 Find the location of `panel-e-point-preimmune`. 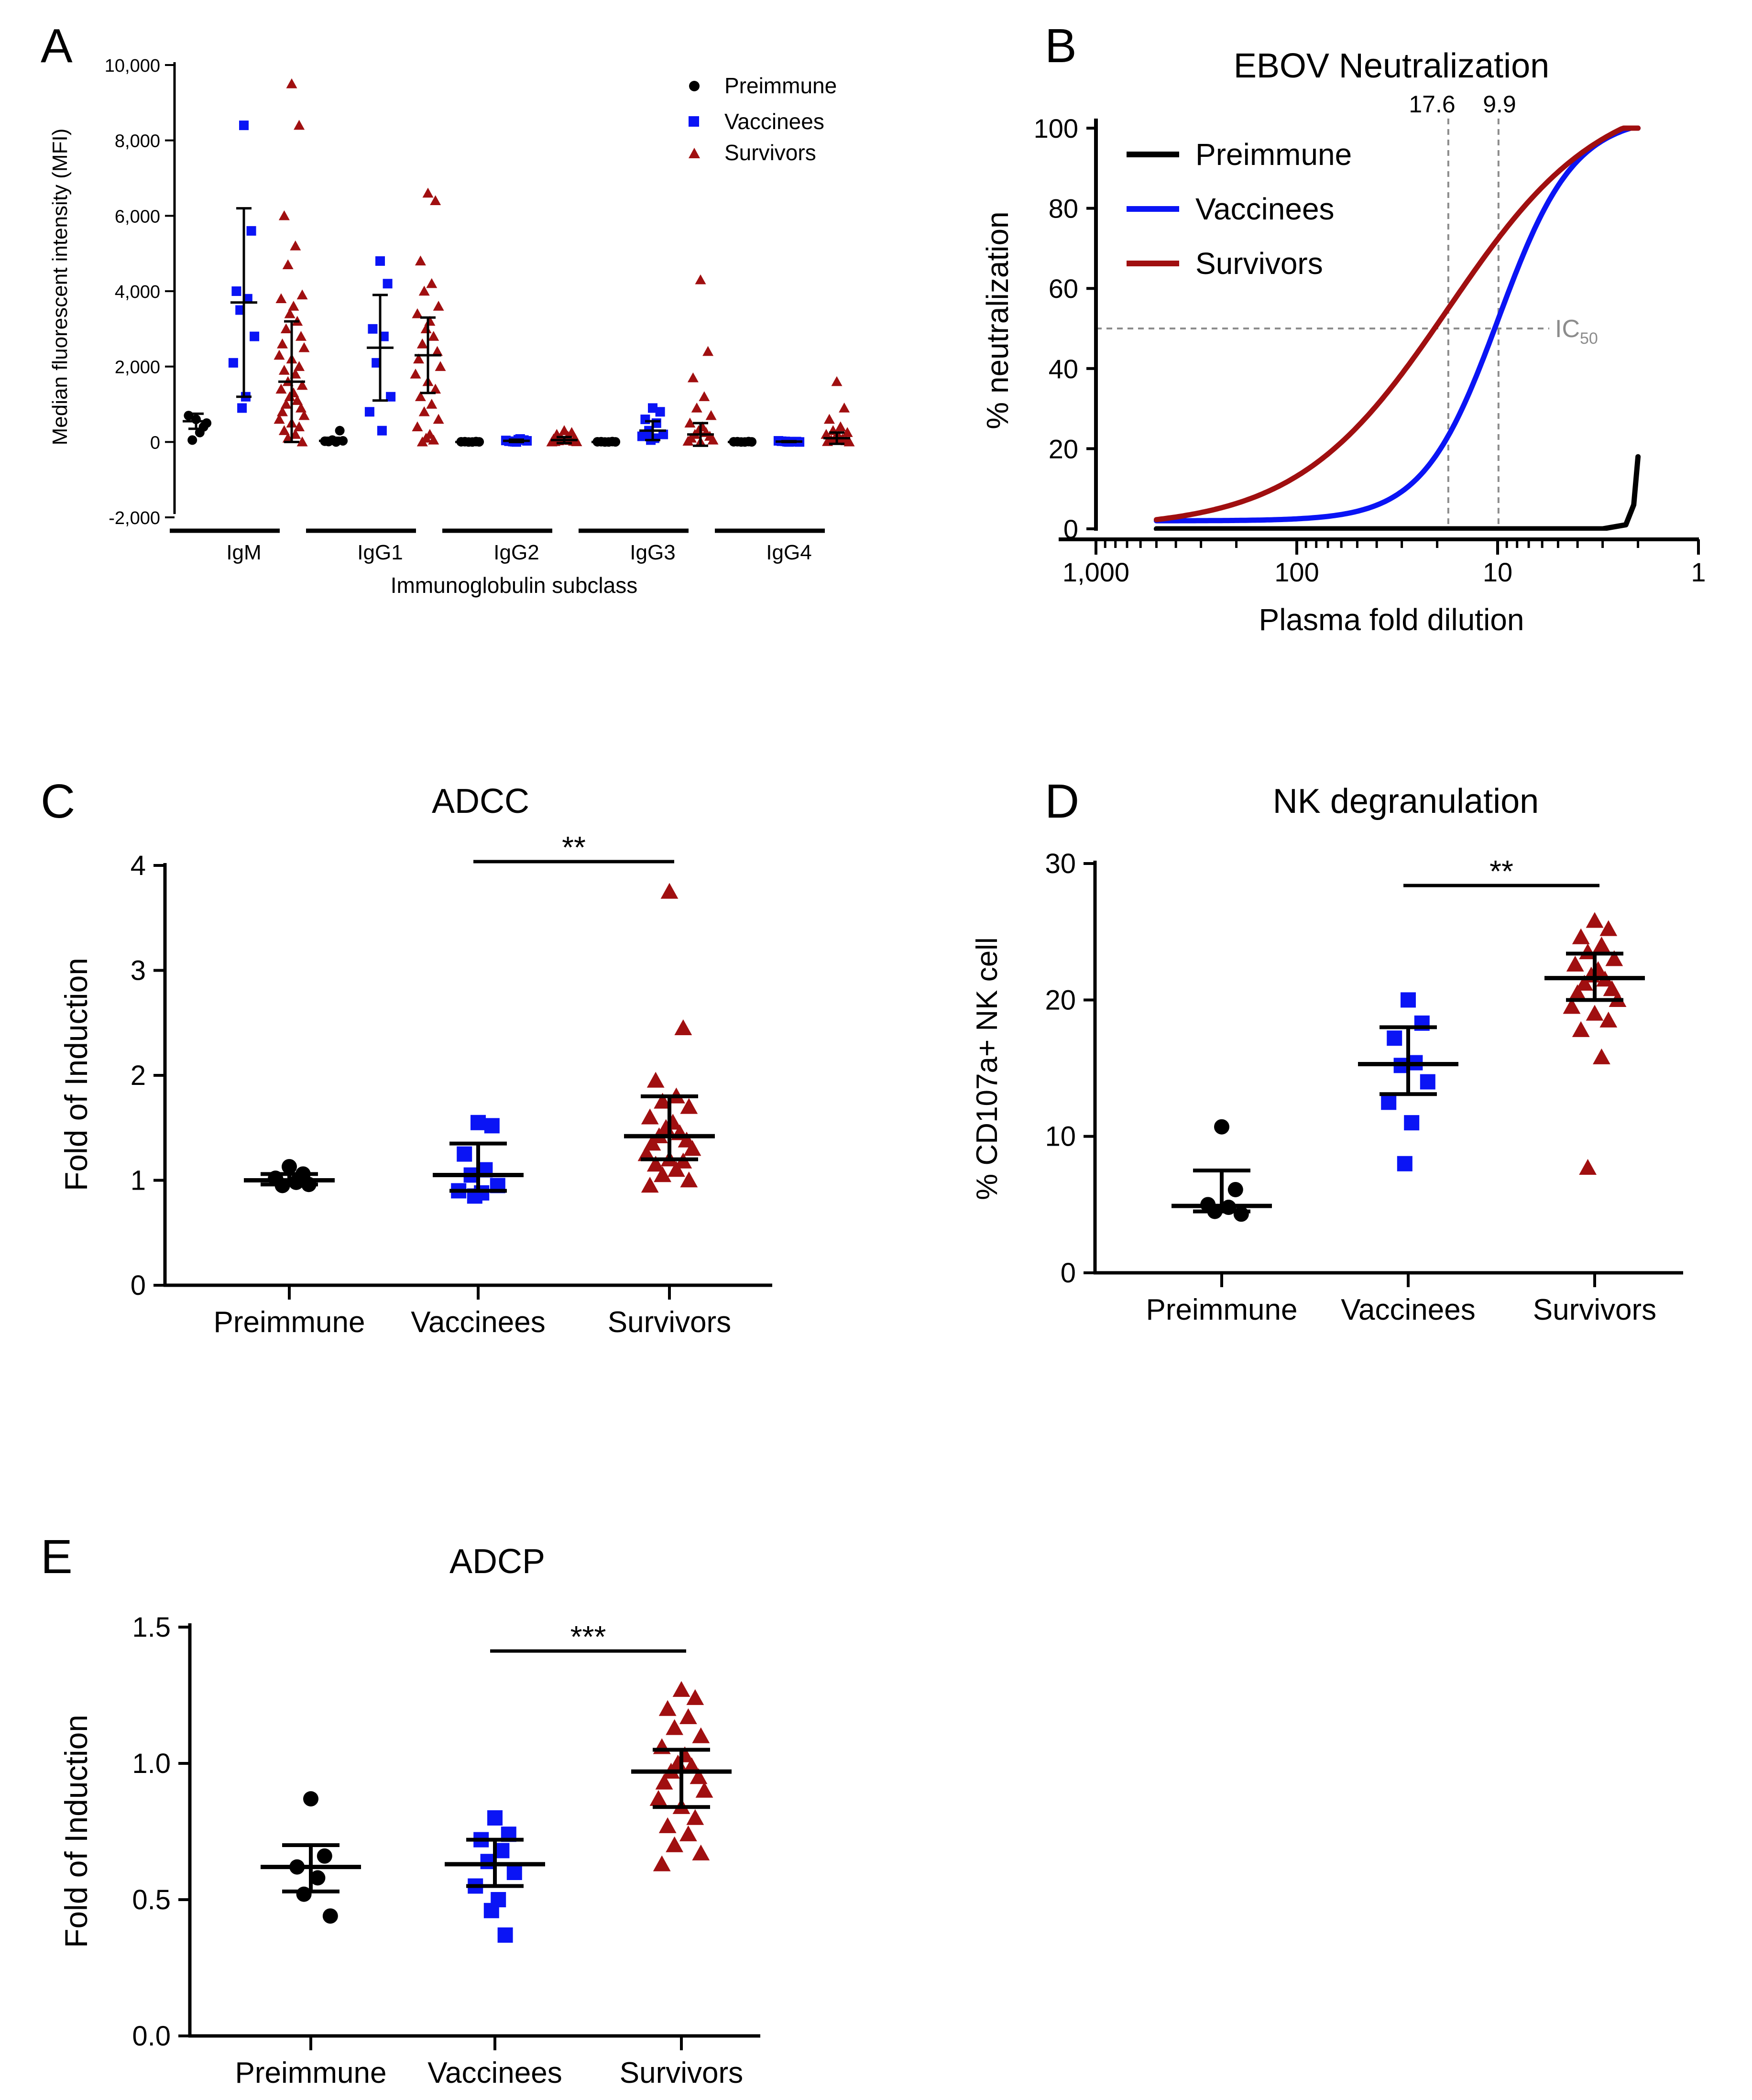

panel-e-point-preimmune is located at coordinates (318, 1878).